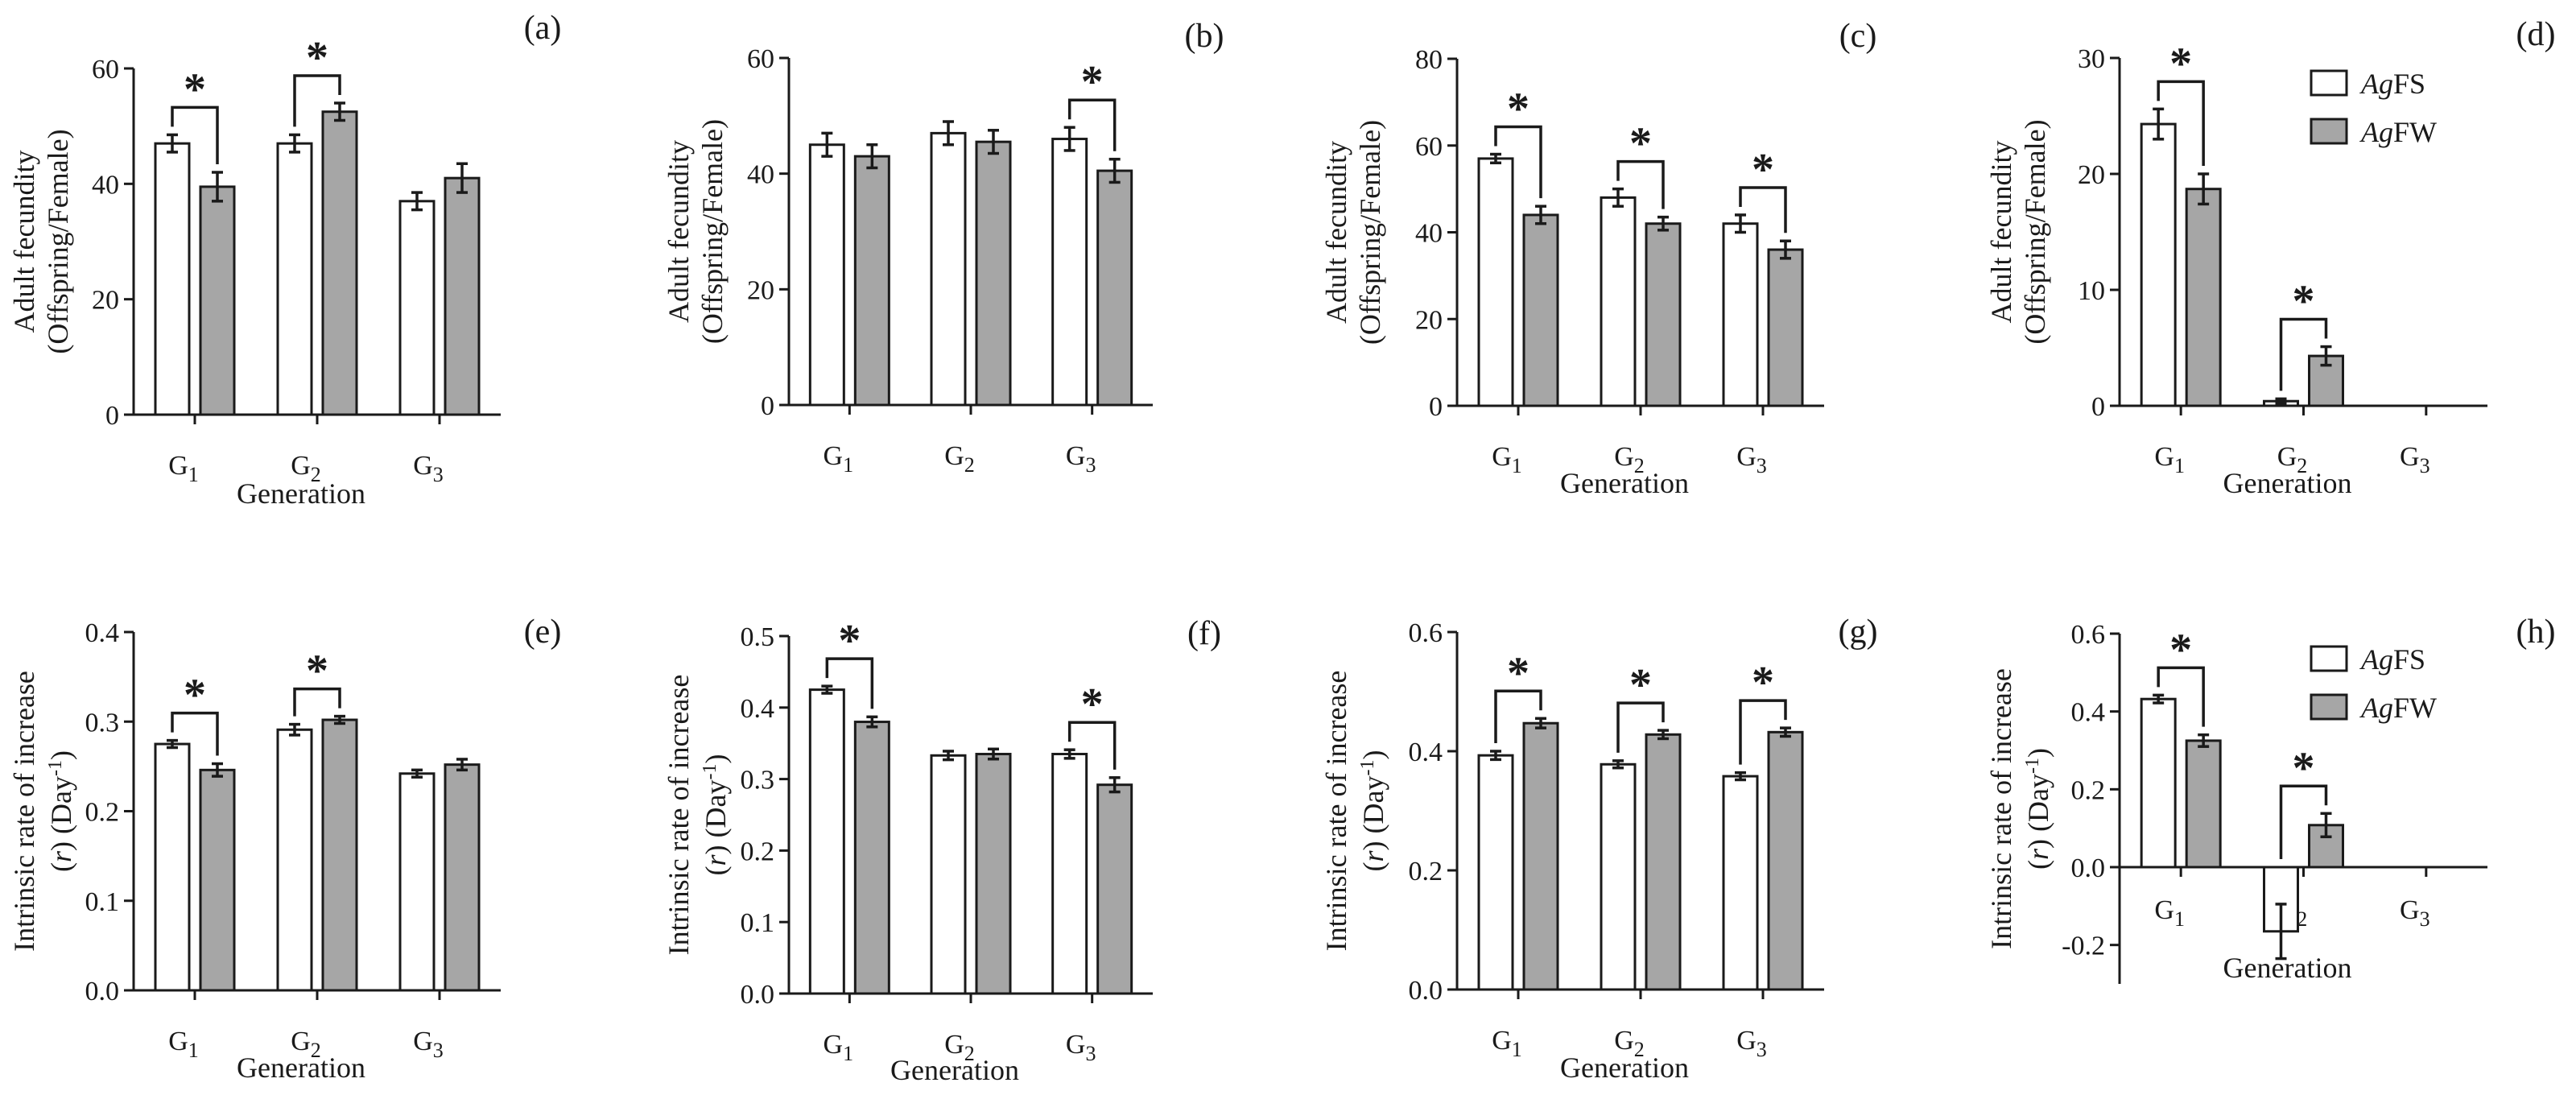  Describe the element at coordinates (2091, 291) in the screenshot. I see `y-tick-label: 10` at that location.